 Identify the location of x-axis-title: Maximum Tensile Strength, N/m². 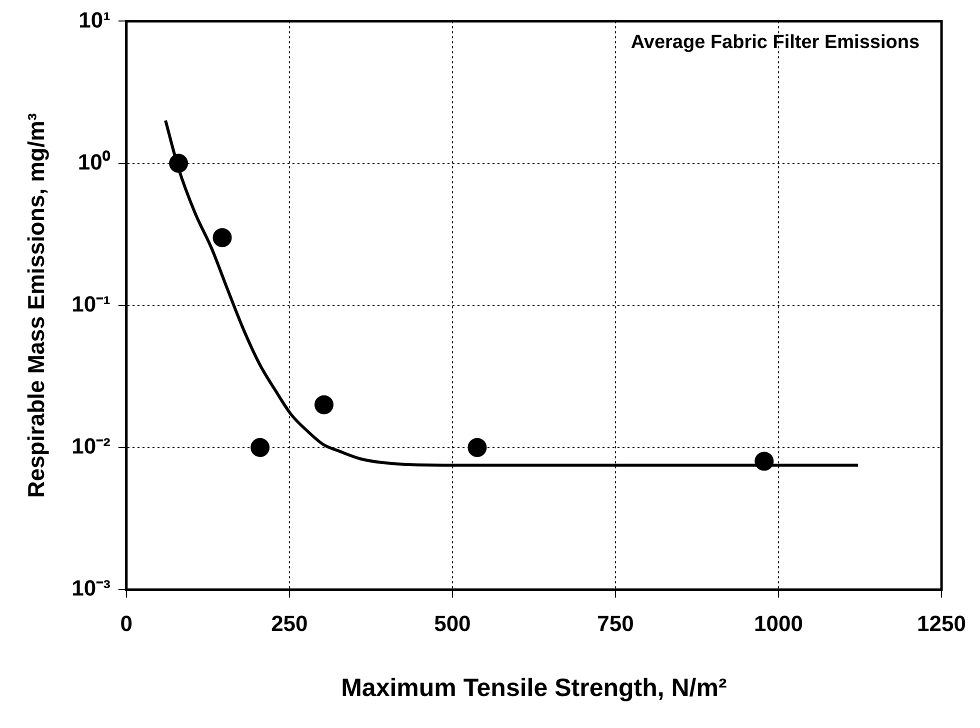
(534, 688).